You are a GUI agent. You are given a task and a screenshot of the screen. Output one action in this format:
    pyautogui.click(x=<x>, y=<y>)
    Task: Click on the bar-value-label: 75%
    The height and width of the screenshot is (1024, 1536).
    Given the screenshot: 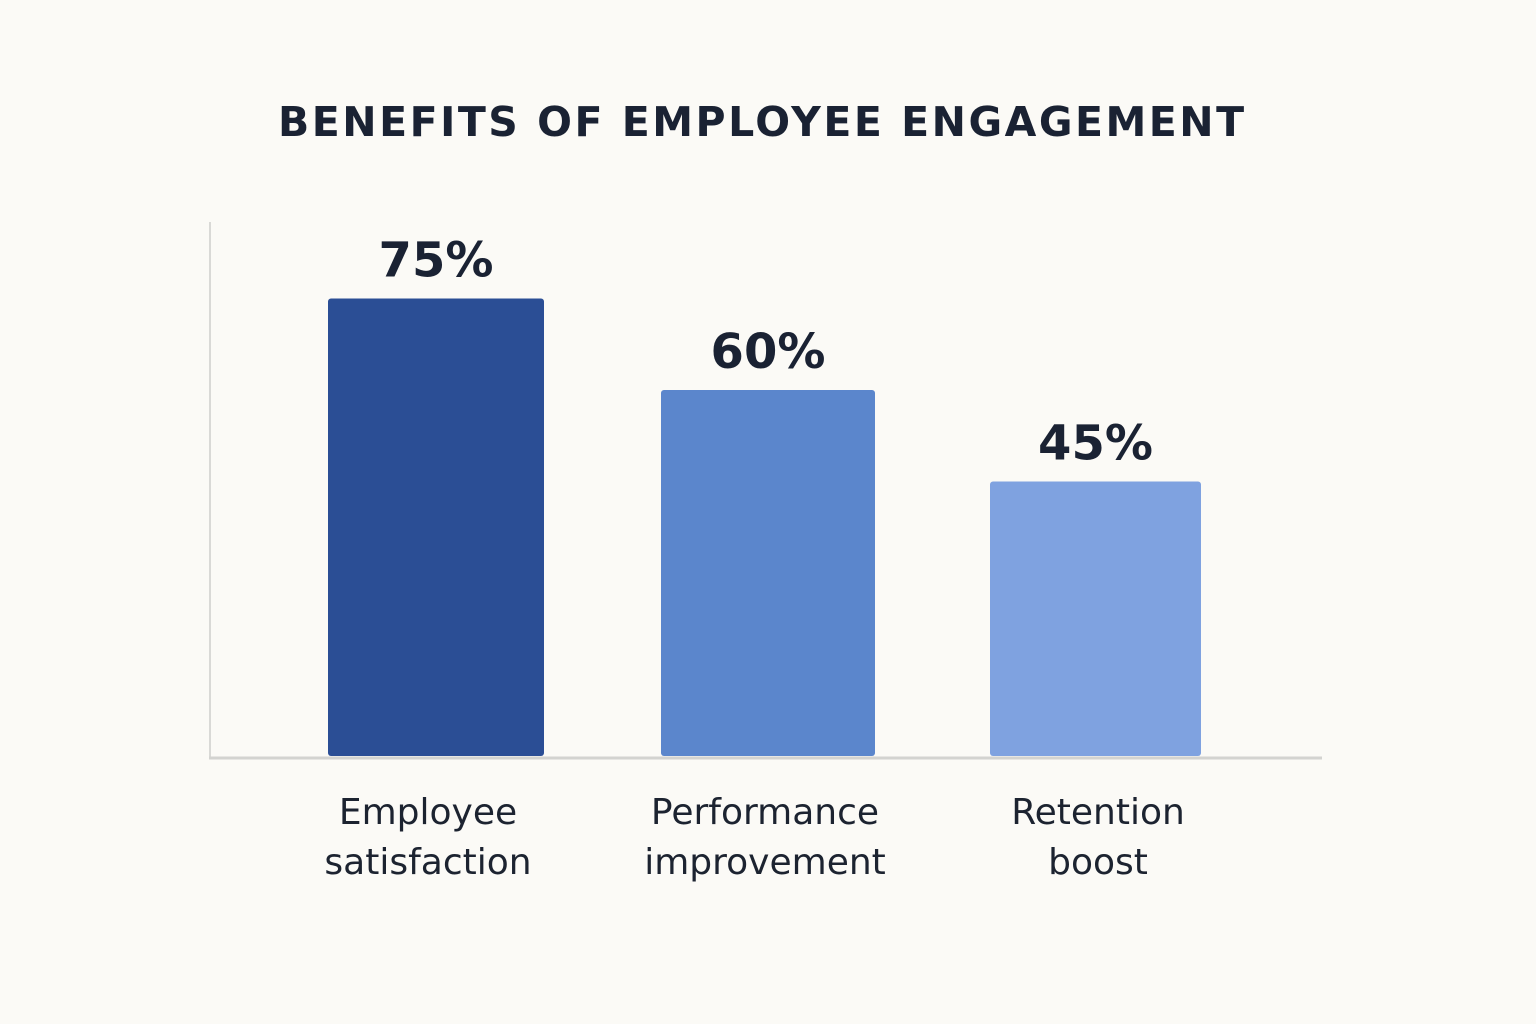 What is the action you would take?
    pyautogui.click(x=436, y=261)
    